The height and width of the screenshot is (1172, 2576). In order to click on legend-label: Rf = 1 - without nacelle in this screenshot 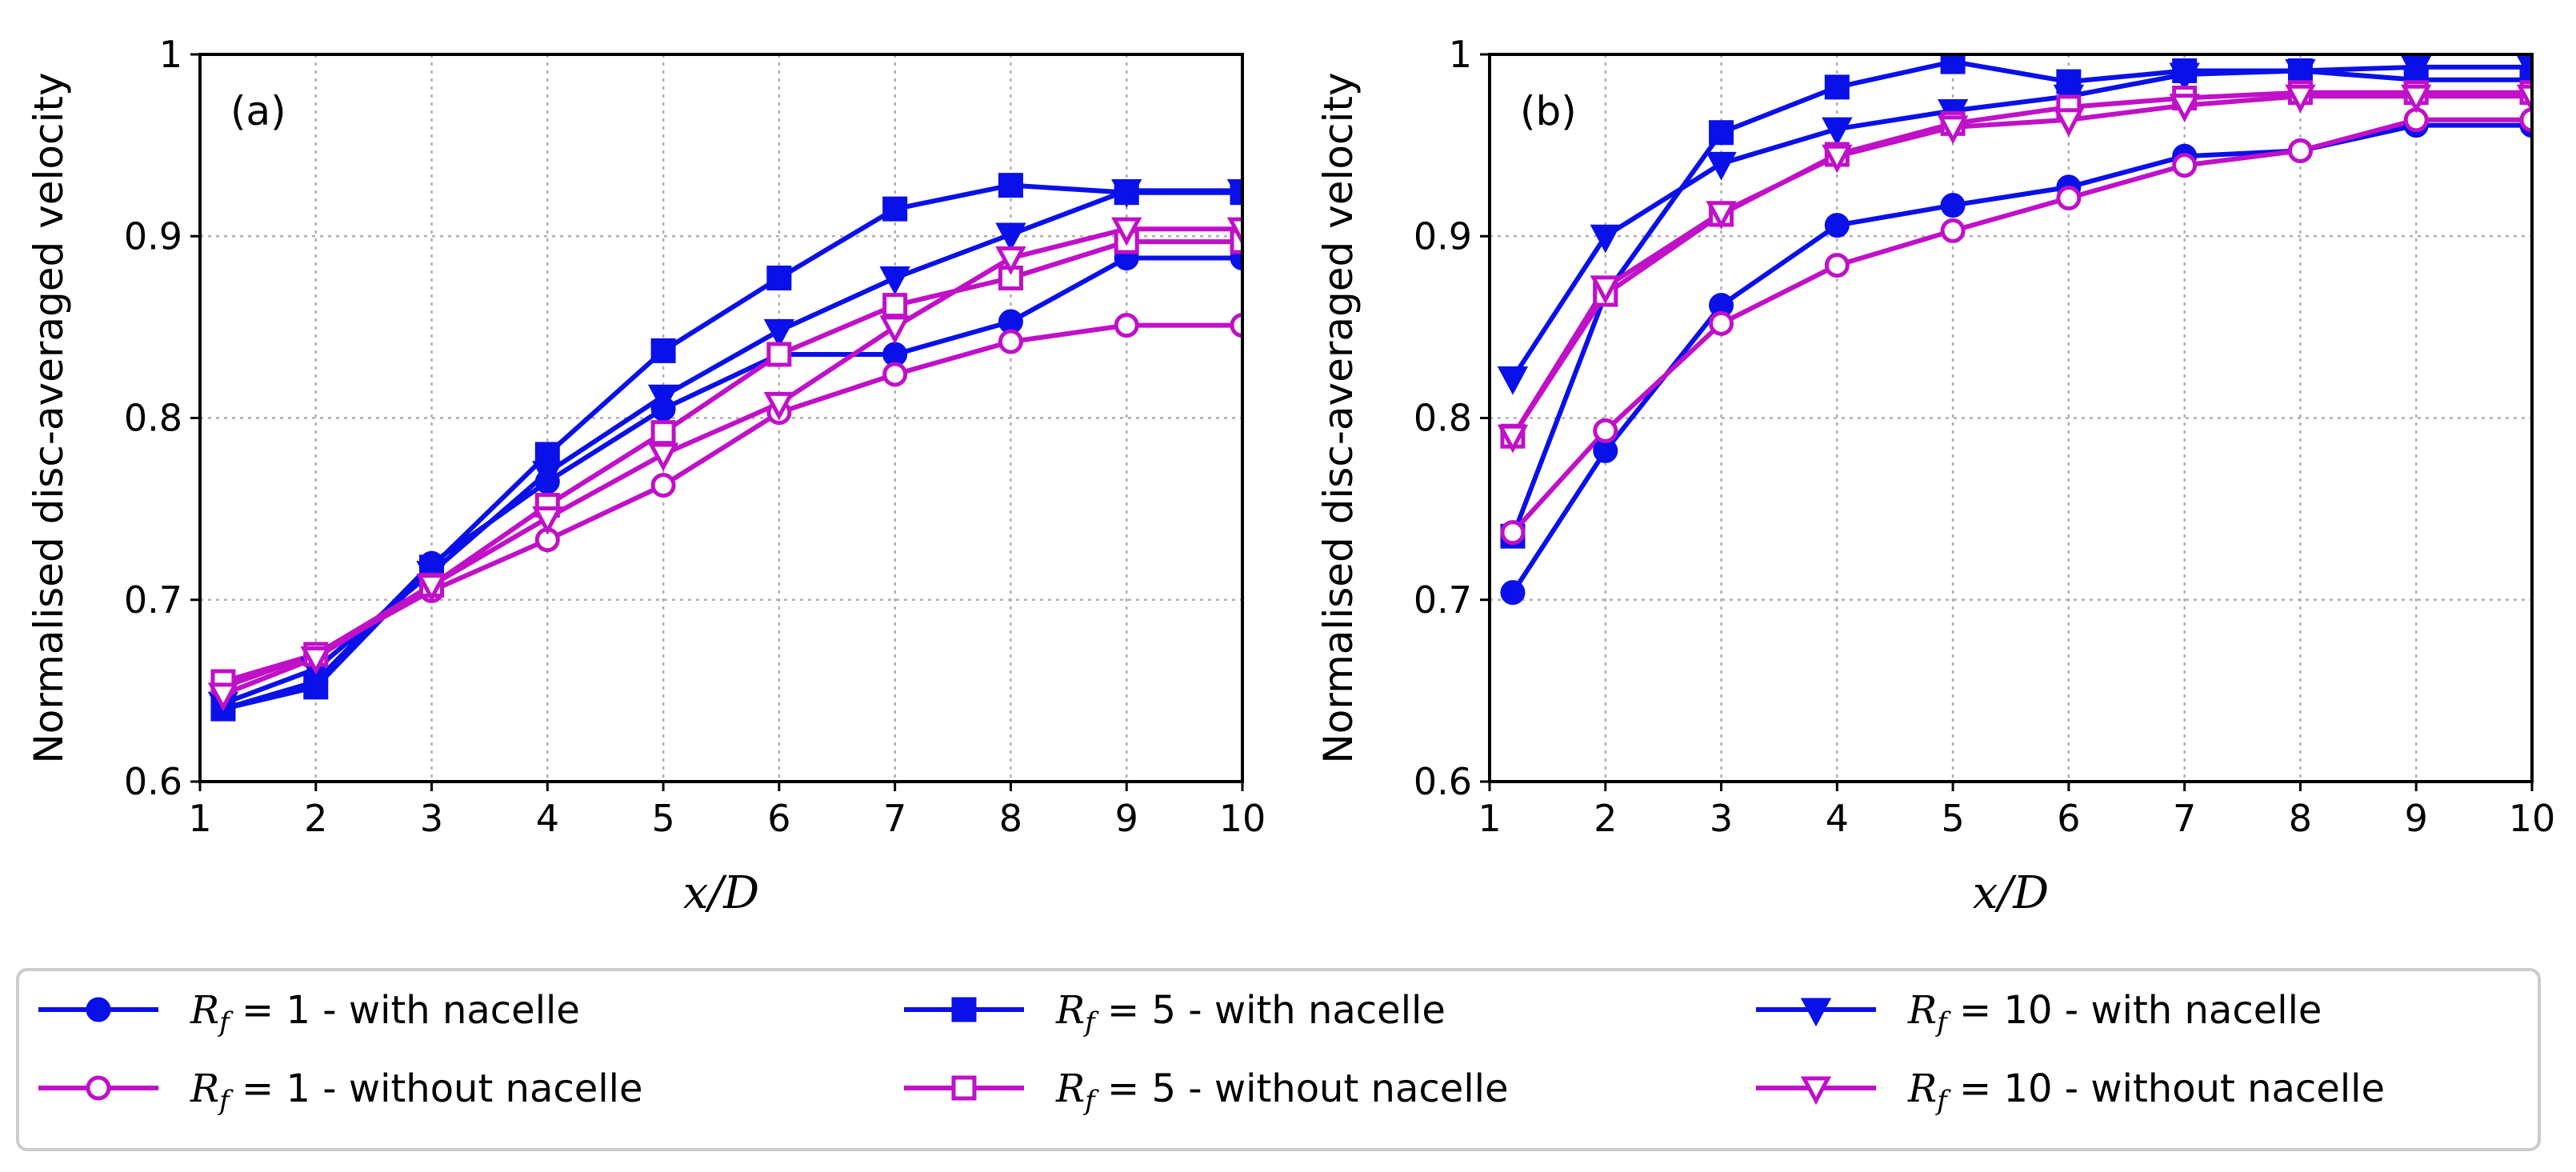, I will do `click(416, 1091)`.